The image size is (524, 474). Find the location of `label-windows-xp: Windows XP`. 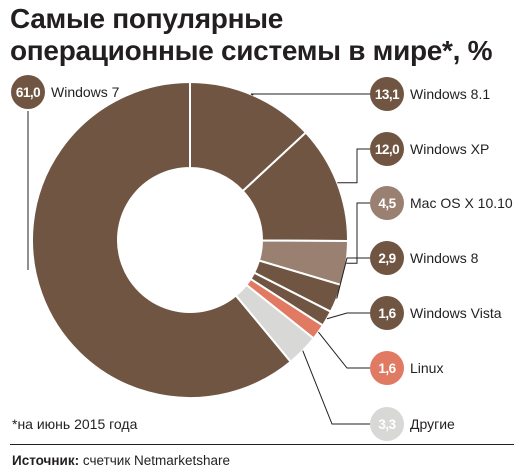

label-windows-xp: Windows XP is located at coordinates (449, 149).